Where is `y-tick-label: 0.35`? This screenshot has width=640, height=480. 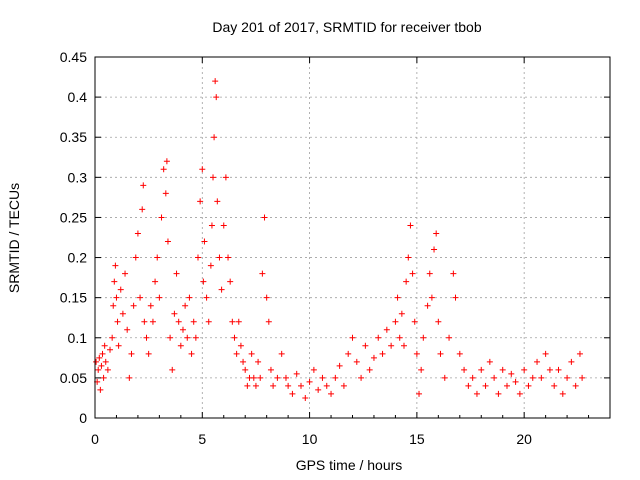 y-tick-label: 0.35 is located at coordinates (73, 137).